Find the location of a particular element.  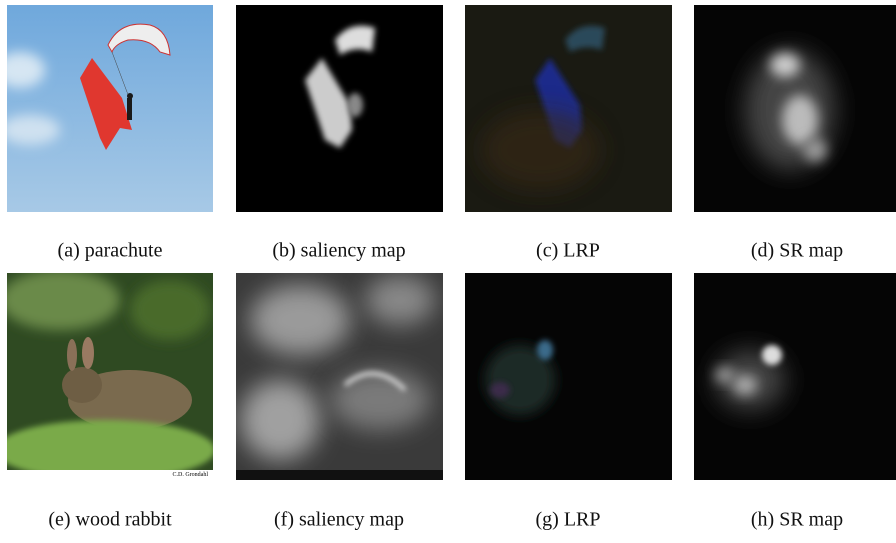

photo-parachute is located at coordinates (110, 108).